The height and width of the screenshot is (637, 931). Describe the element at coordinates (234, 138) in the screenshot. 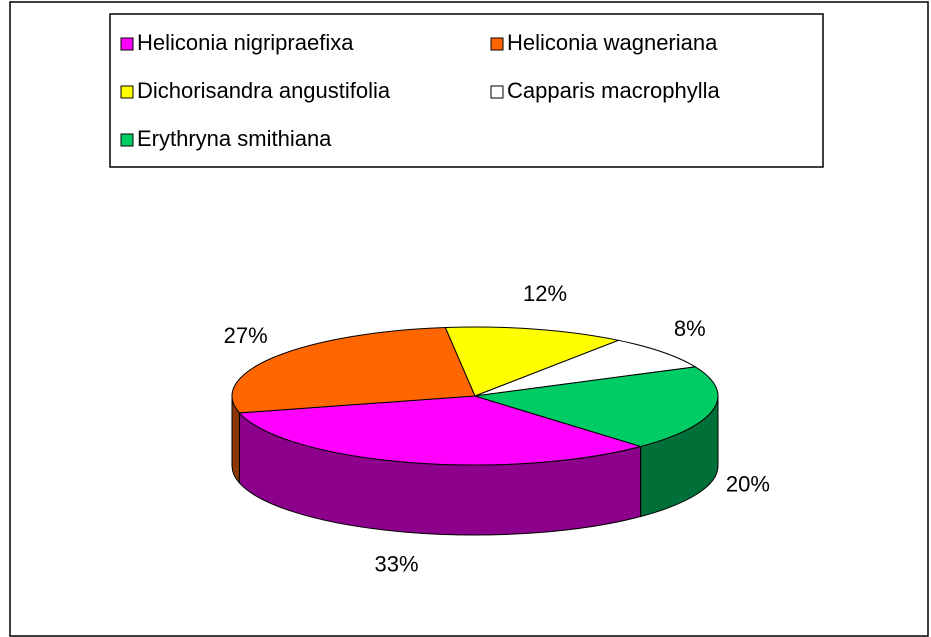

I see `legend-label: Erythryna smithiana` at that location.